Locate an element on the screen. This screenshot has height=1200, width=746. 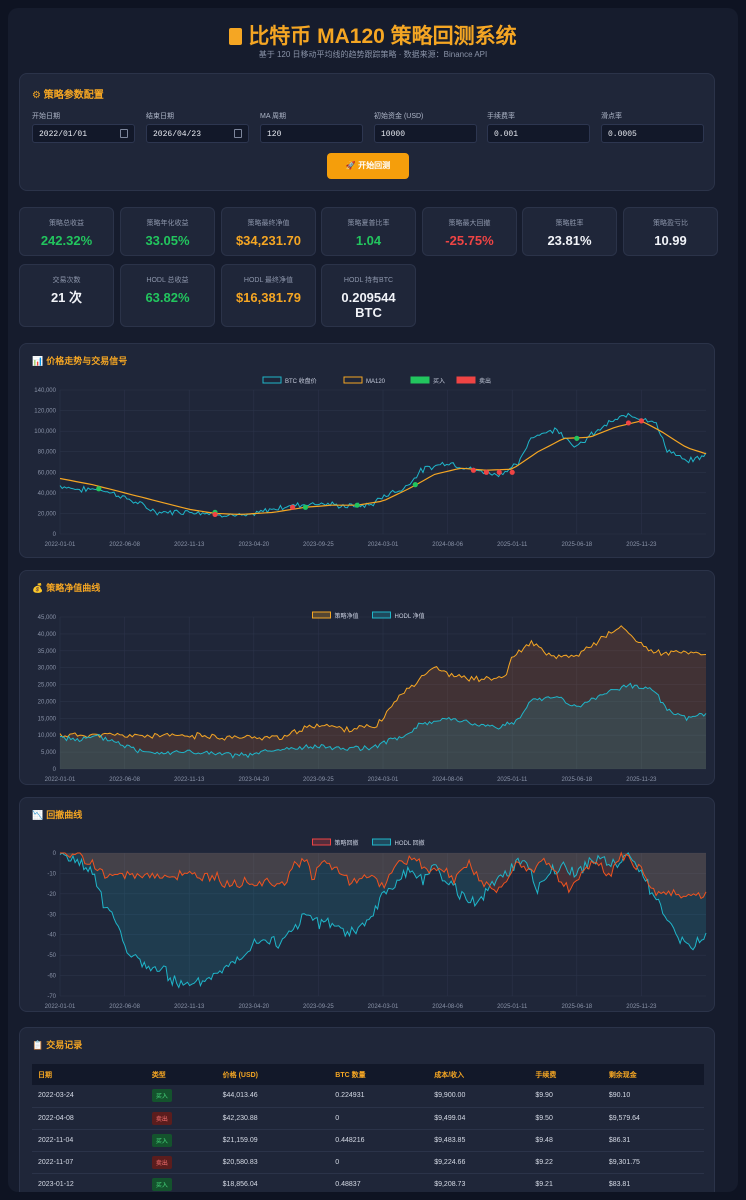
table-cell: $44,013.46 is located at coordinates (273, 1096).